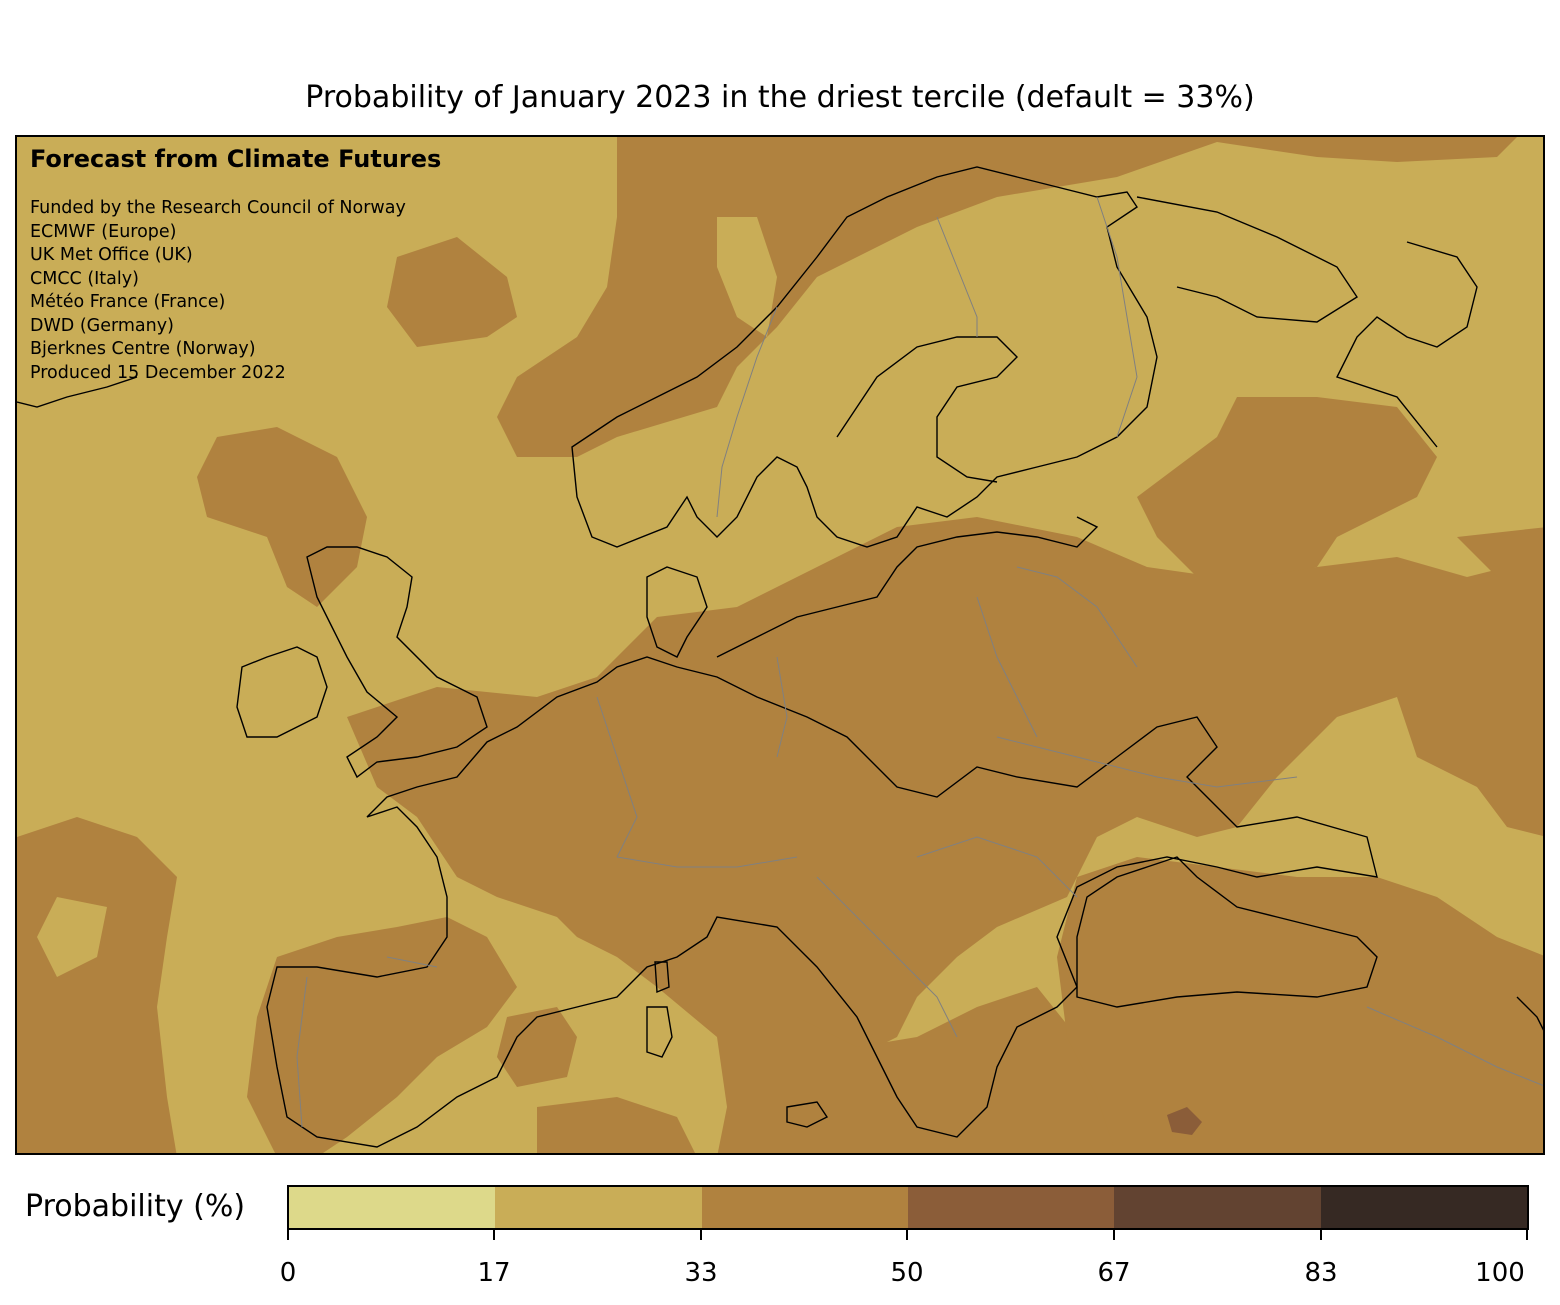 The height and width of the screenshot is (1305, 1560). I want to click on border-balkans, so click(887, 957).